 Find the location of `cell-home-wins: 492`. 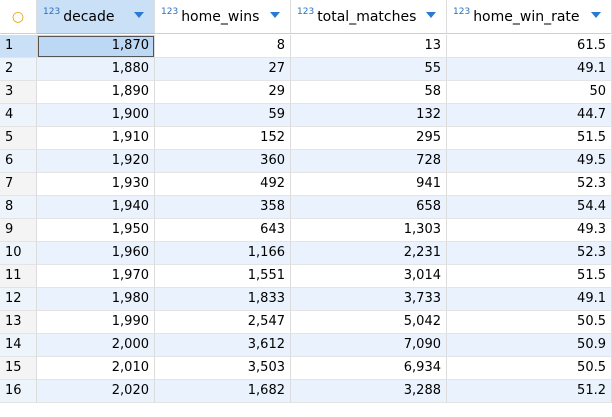

cell-home-wins: 492 is located at coordinates (223, 184).